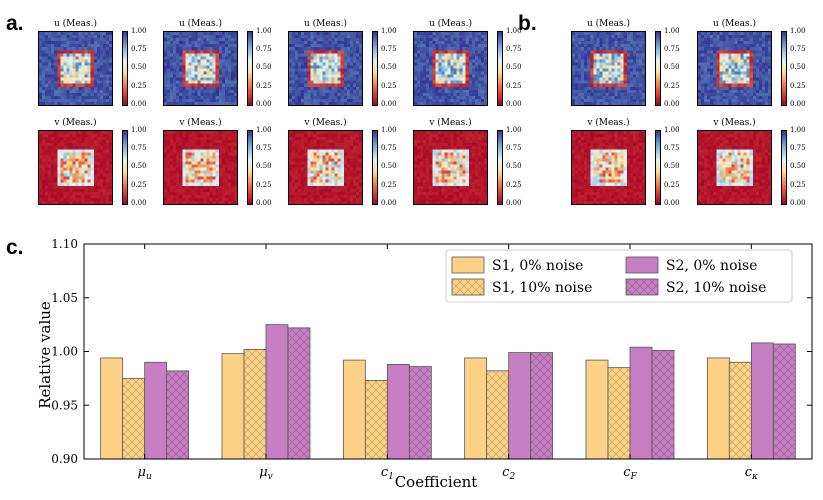  I want to click on panel-b-label: b., so click(527, 23).